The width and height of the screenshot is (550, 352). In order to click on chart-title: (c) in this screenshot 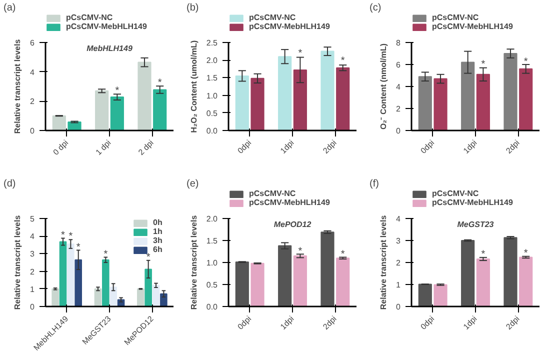, I will do `click(376, 8)`.